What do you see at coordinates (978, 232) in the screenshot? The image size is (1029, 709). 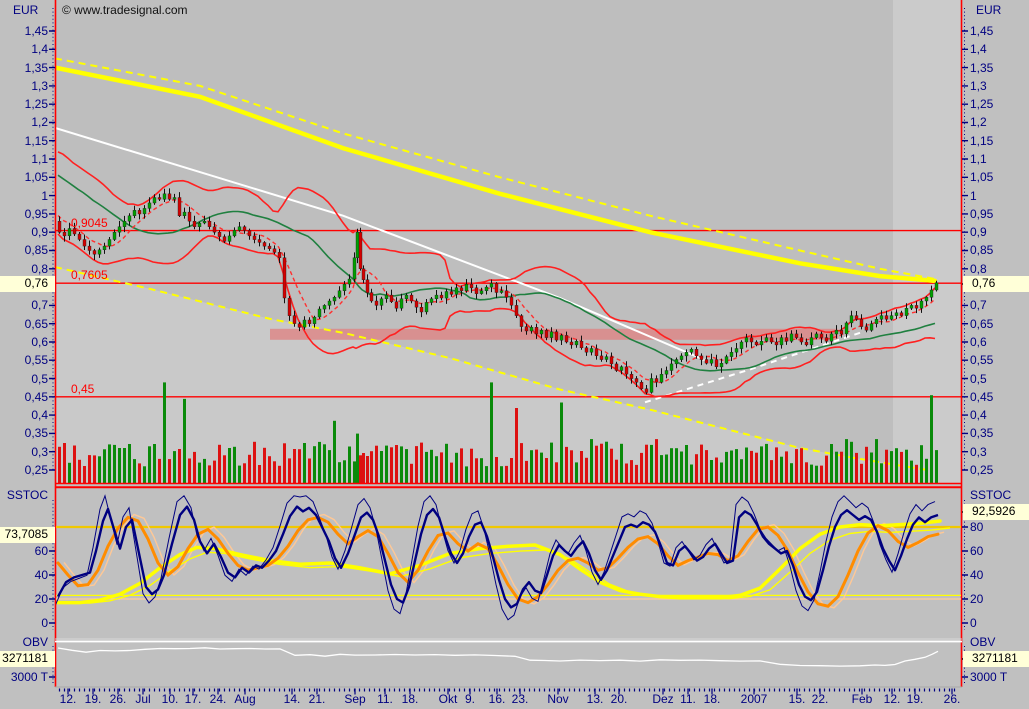 I see `price-tick-right: 0,9` at bounding box center [978, 232].